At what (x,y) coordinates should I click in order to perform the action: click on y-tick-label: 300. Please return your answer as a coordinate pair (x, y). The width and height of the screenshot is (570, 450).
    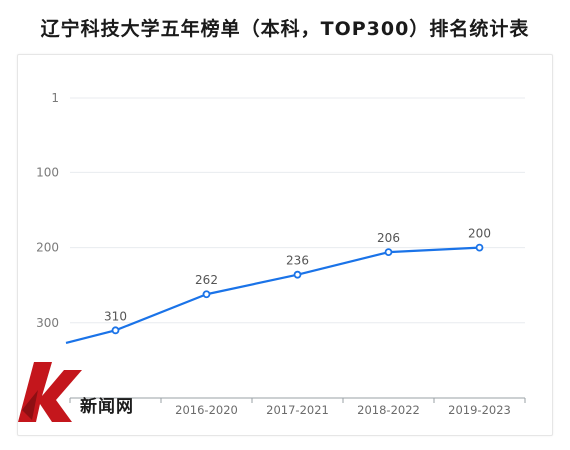
    Looking at the image, I should click on (47, 323).